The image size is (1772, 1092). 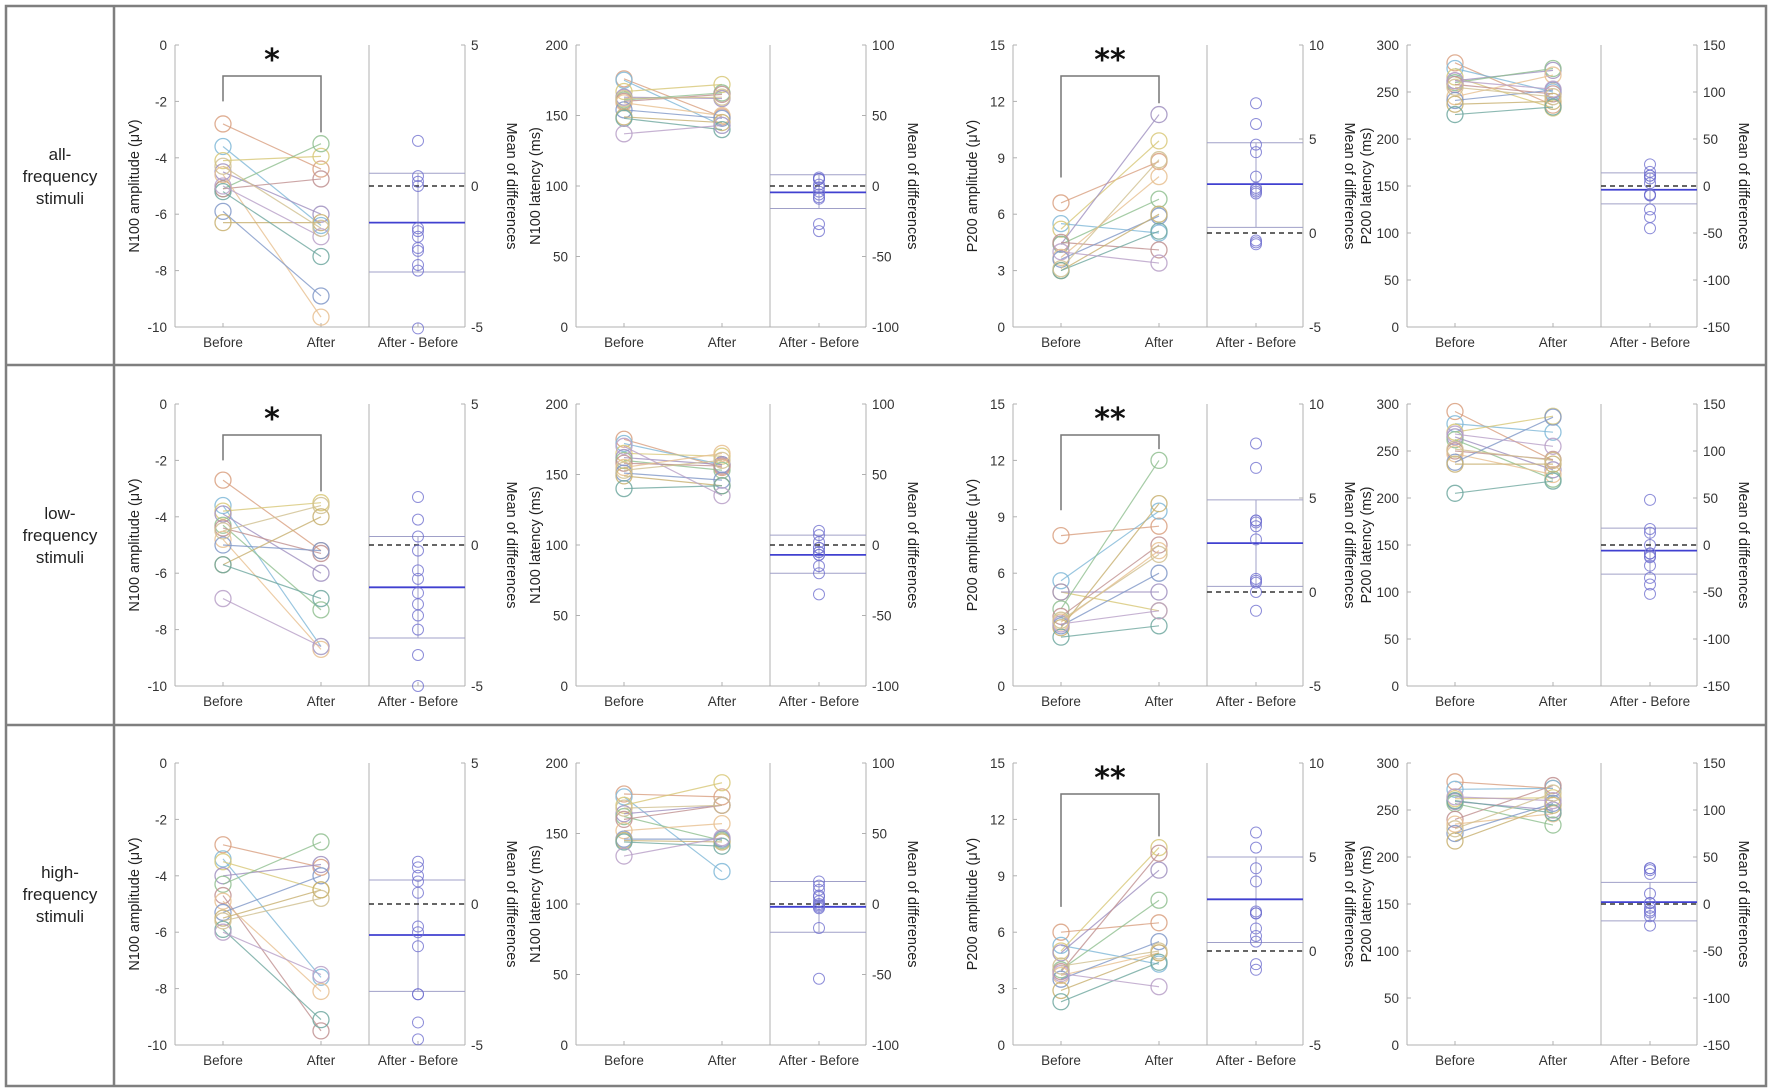 I want to click on y-tick-label: 150, so click(x=556, y=116).